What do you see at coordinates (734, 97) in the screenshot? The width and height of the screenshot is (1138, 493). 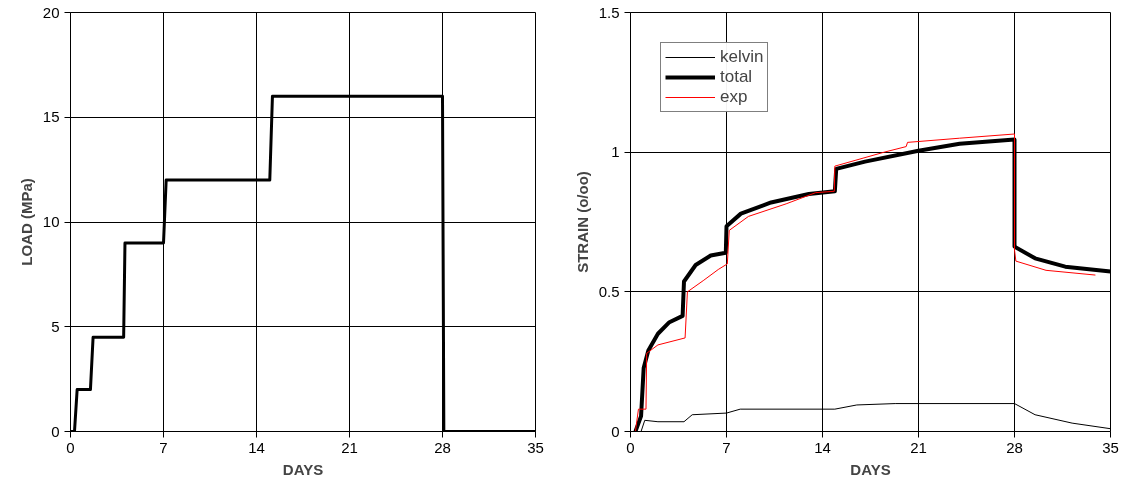 I see `legend-label: exp` at bounding box center [734, 97].